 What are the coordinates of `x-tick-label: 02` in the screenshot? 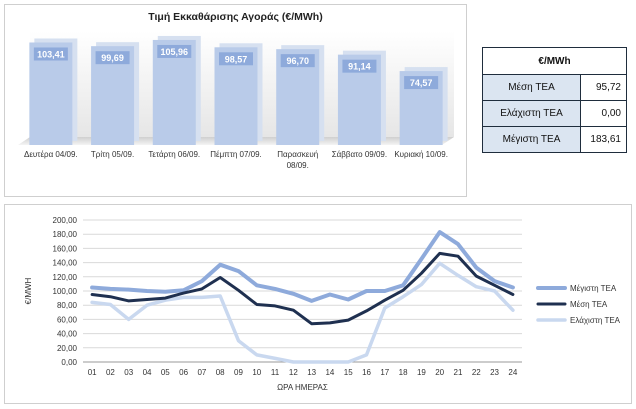 It's located at (110, 372).